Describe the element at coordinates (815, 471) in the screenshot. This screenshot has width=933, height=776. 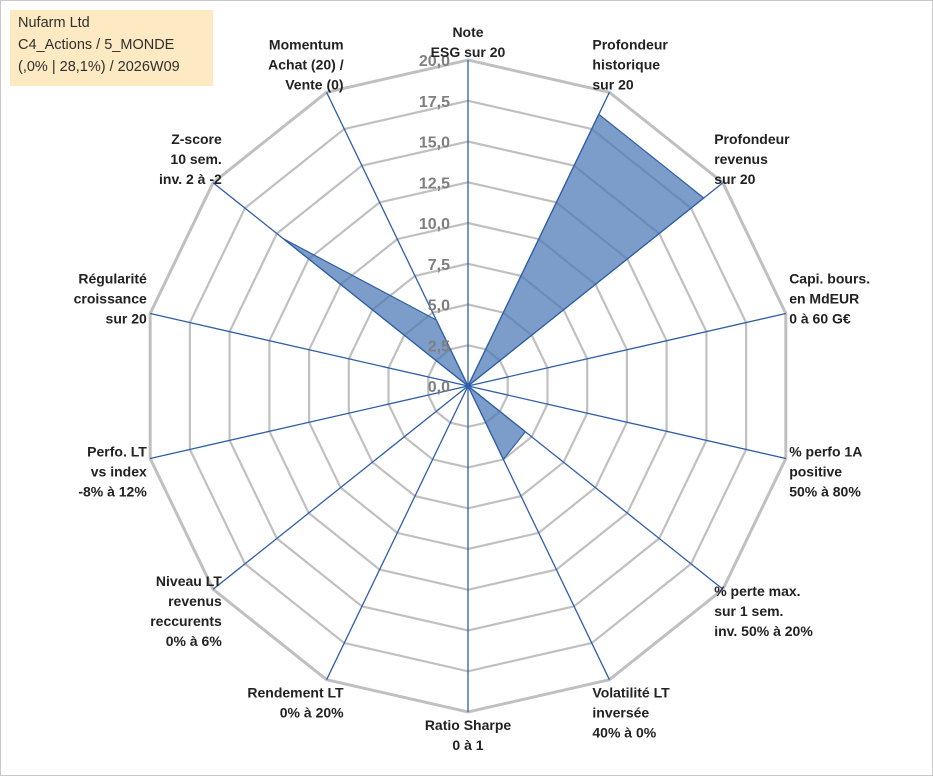
I see `axis-label-line: positive` at that location.